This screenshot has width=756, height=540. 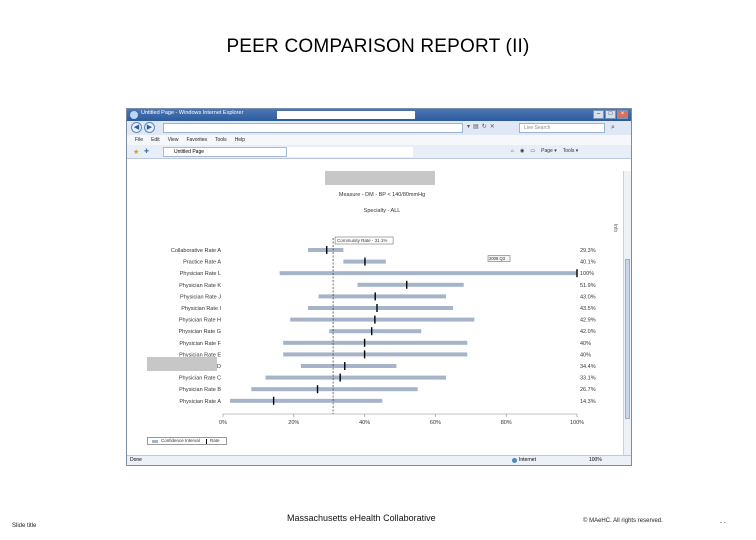 What do you see at coordinates (202, 263) in the screenshot?
I see `row-label: Practice Rate A` at bounding box center [202, 263].